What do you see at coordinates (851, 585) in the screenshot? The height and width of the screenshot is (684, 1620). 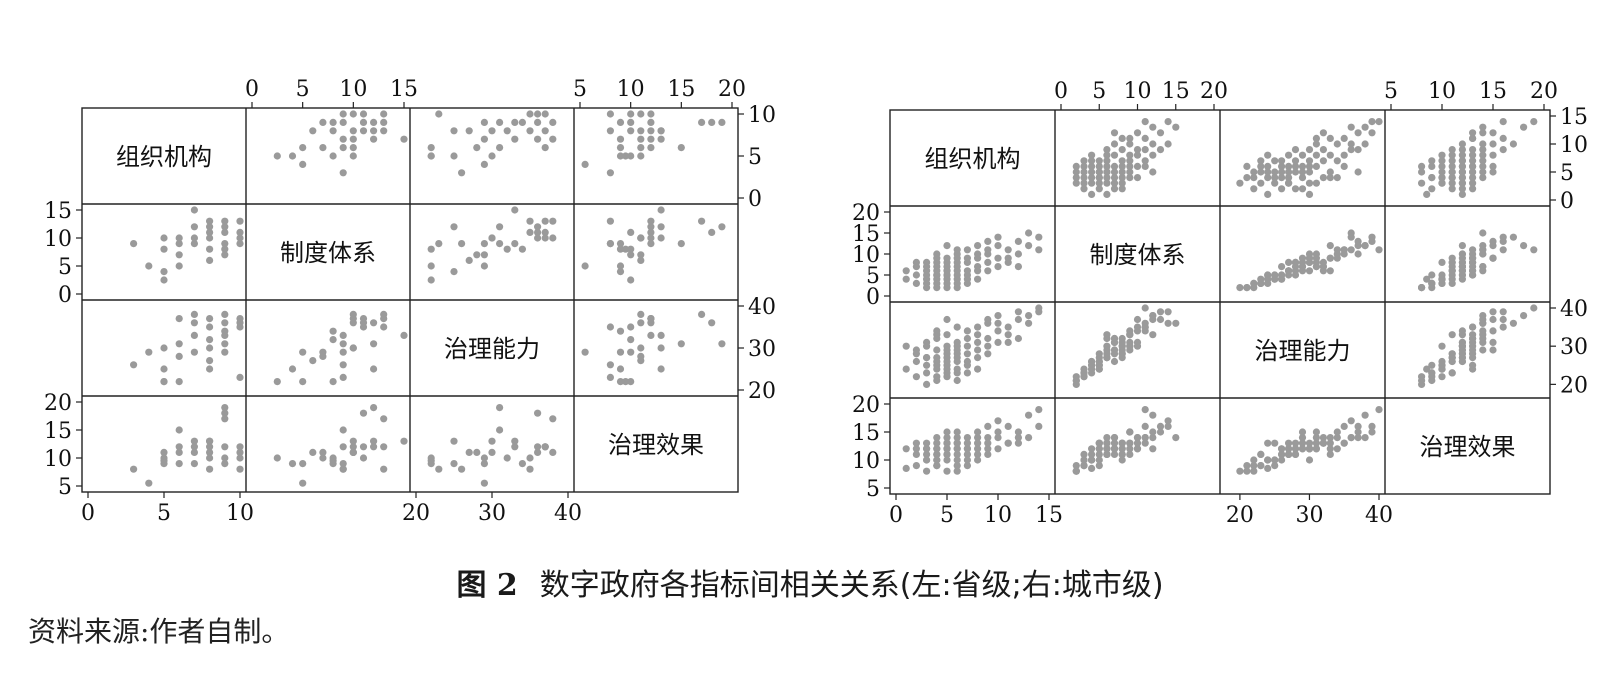 I see `caption-text: 数字政府各指标间相关关系(左:省级;右:城市级)` at bounding box center [851, 585].